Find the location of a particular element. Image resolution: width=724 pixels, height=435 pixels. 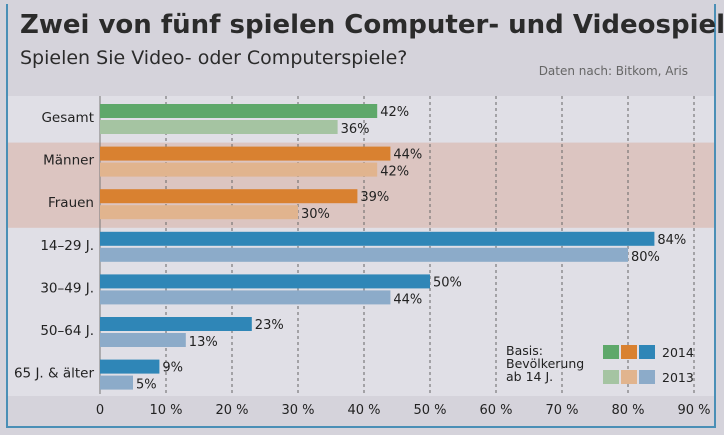

data-label-2013: 13% is located at coordinates (203, 342).